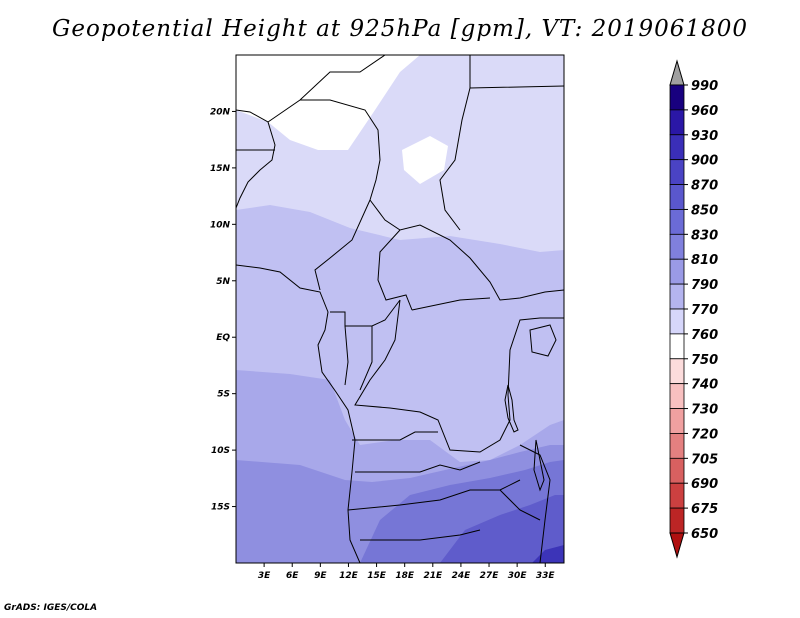 This screenshot has width=800, height=618. What do you see at coordinates (704, 111) in the screenshot?
I see `colorbar-label: 960` at bounding box center [704, 111].